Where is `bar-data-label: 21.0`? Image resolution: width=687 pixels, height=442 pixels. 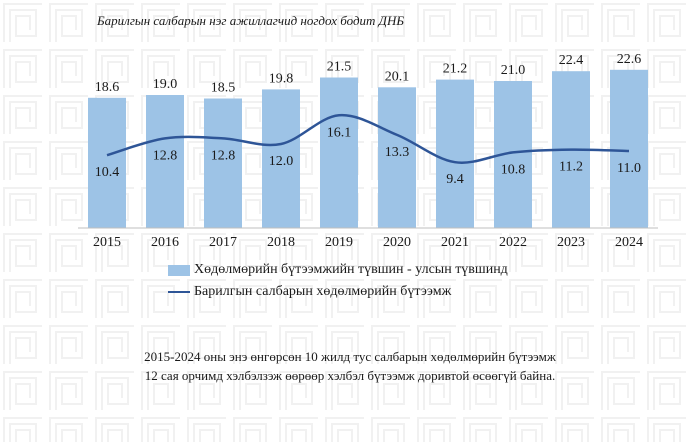 bar-data-label: 21.0 is located at coordinates (513, 70).